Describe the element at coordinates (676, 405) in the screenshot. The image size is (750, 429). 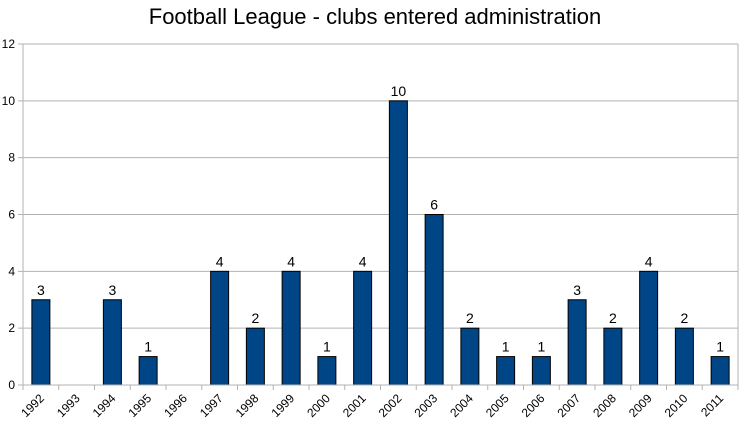
I see `x-tick-label: 2010` at that location.